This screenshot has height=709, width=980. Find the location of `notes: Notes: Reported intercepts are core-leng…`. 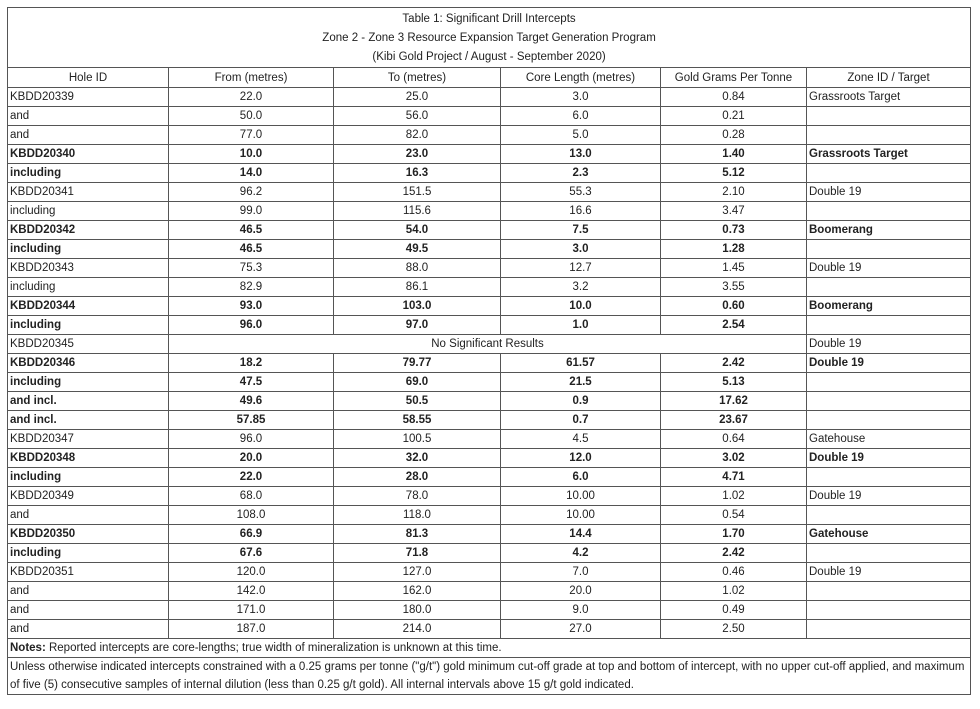

notes: Notes: Reported intercepts are core-leng… is located at coordinates (489, 648).